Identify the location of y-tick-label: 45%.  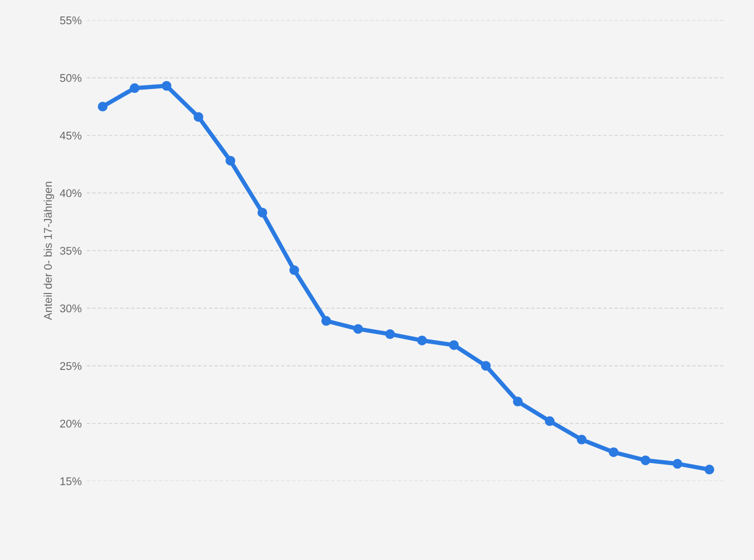
(71, 136).